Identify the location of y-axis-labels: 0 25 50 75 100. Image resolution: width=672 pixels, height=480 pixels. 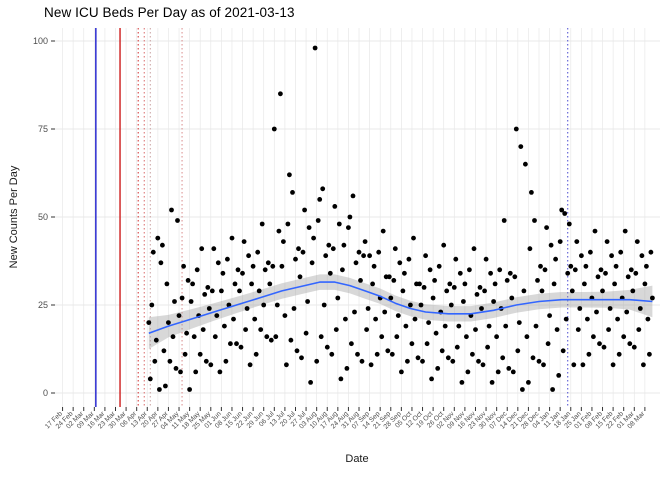
(40, 217).